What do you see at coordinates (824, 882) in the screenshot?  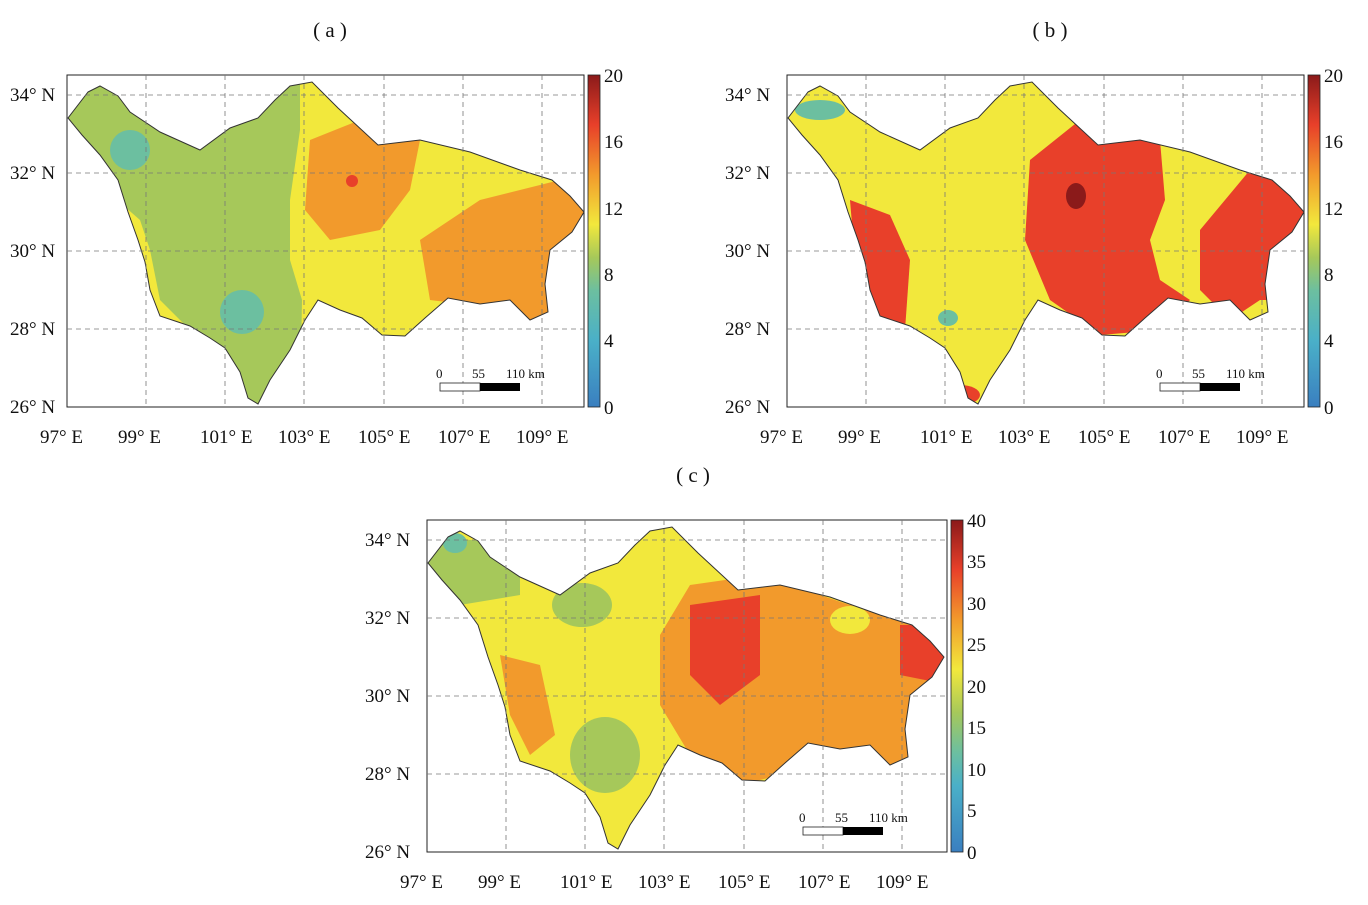 I see `panel-c-xtick-107: 107° E` at bounding box center [824, 882].